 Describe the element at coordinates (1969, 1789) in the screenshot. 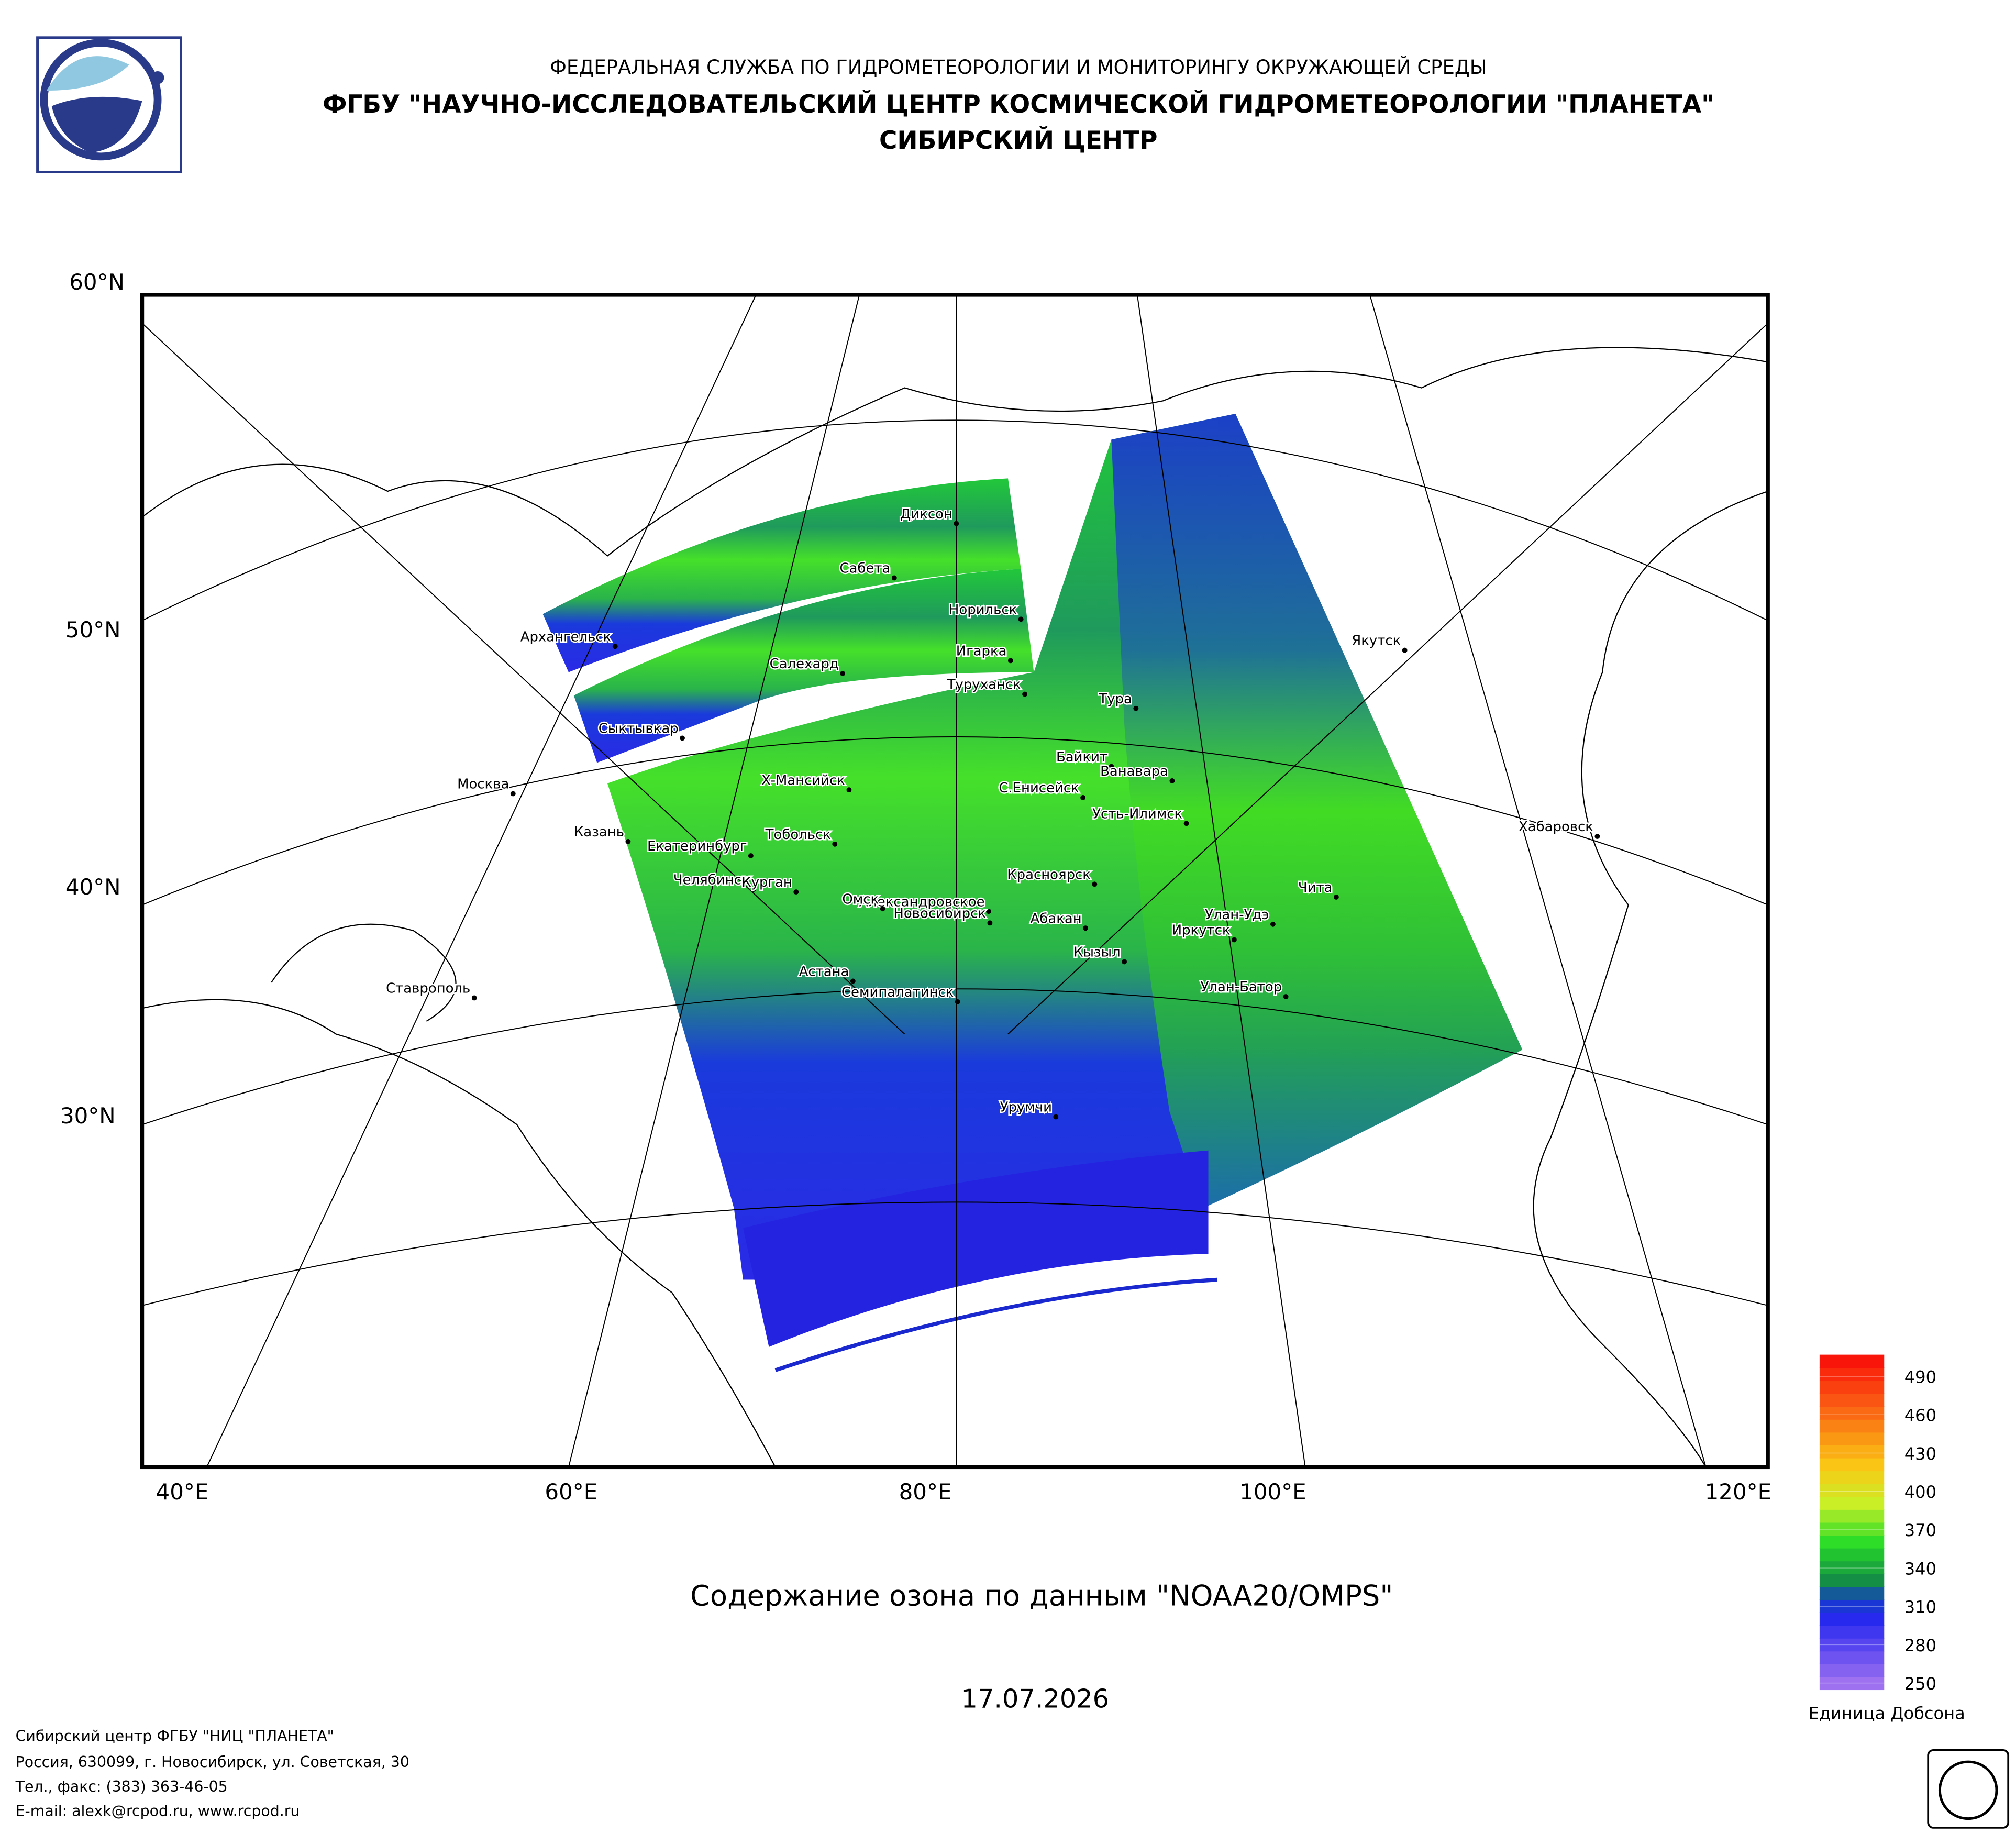

I see `iso-badge` at that location.